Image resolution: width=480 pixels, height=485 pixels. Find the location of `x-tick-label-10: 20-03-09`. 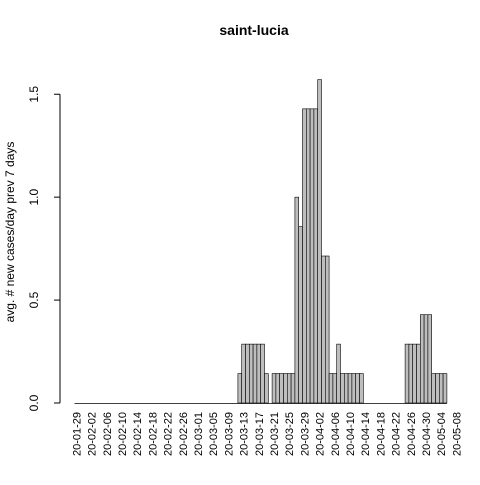

x-tick-label-10: 20-03-09 is located at coordinates (229, 434).